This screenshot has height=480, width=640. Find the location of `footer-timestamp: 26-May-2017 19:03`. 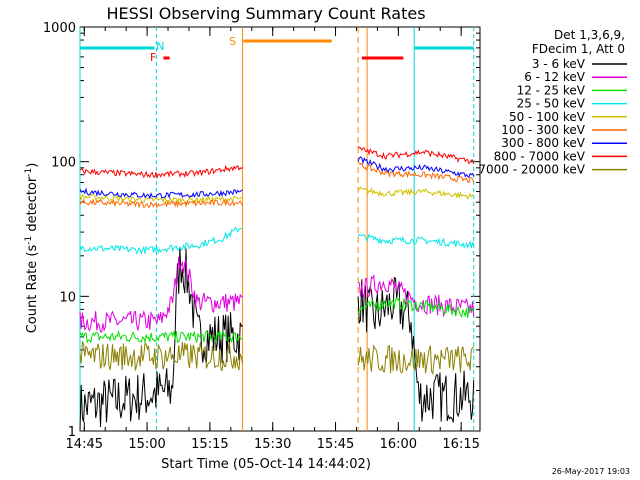

footer-timestamp: 26-May-2017 19:03 is located at coordinates (591, 471).